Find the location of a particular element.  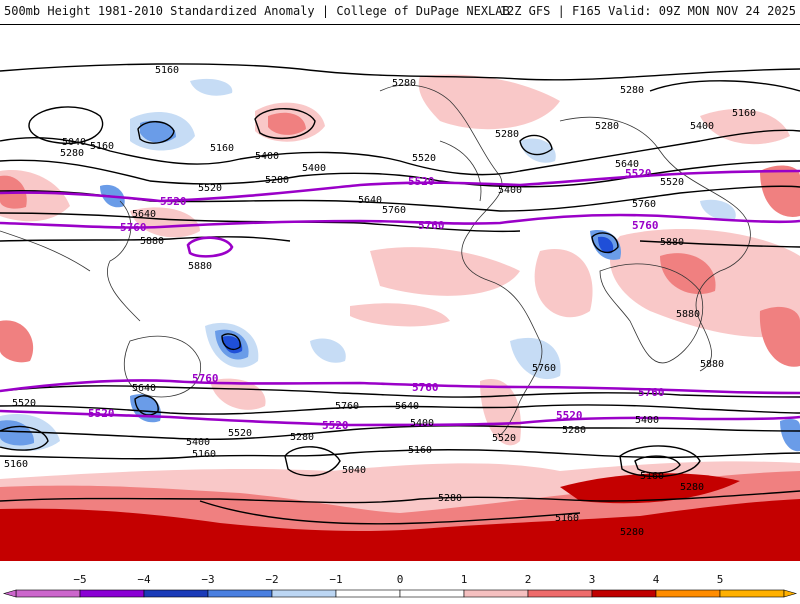

colorbar-tick-label: 5 is located at coordinates (720, 579).